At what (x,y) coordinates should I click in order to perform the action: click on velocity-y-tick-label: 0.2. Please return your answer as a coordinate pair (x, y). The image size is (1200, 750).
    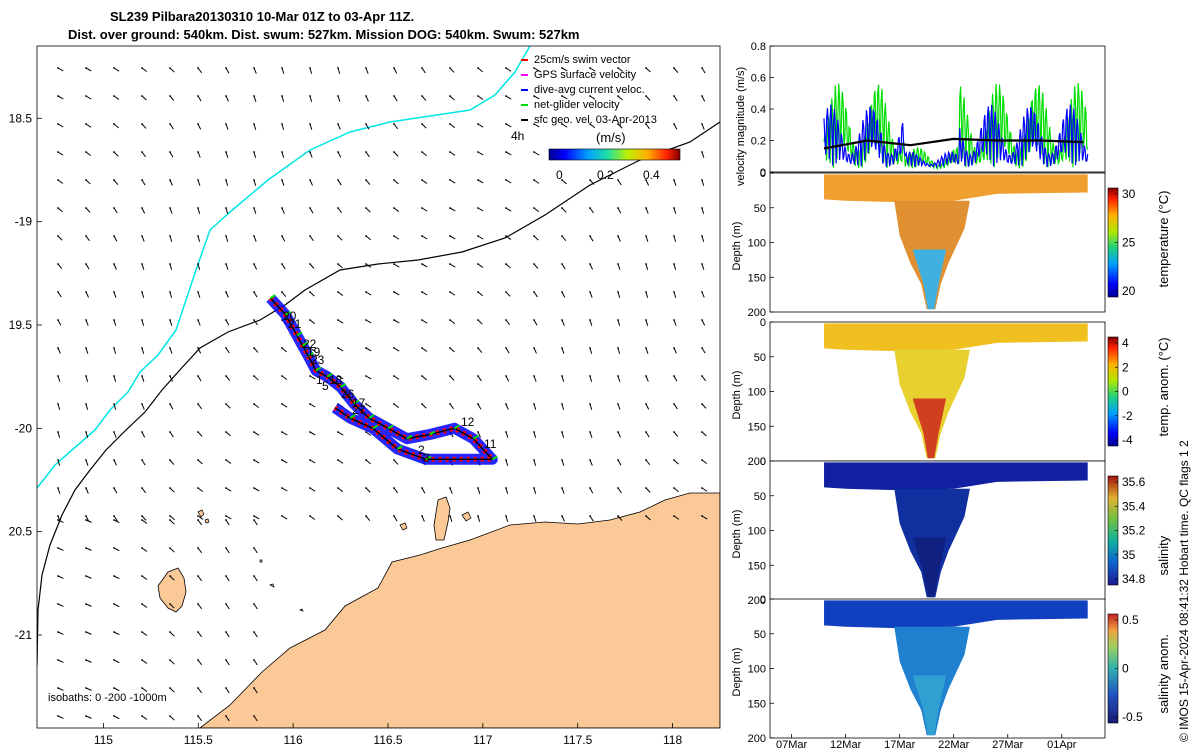
    Looking at the image, I should click on (758, 142).